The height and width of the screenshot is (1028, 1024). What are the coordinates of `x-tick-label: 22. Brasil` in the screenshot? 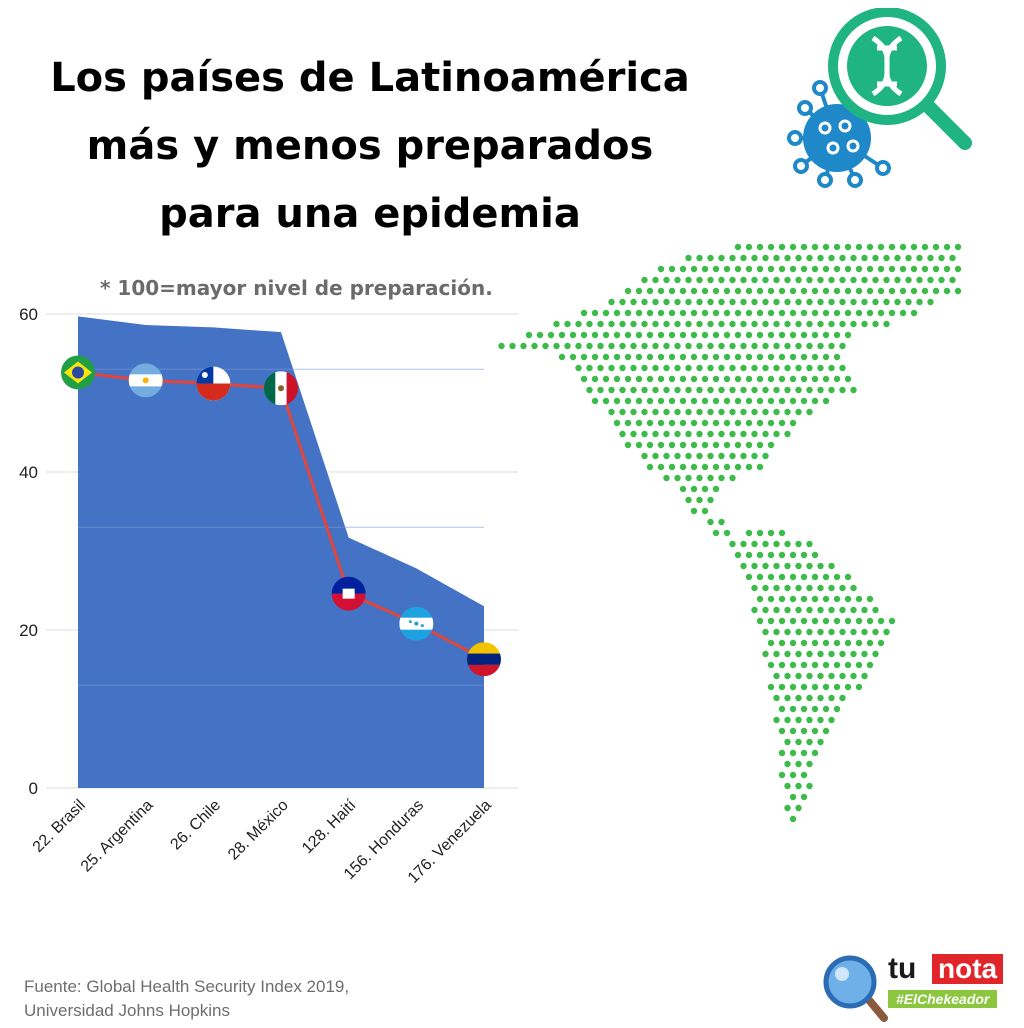 It's located at (59, 826).